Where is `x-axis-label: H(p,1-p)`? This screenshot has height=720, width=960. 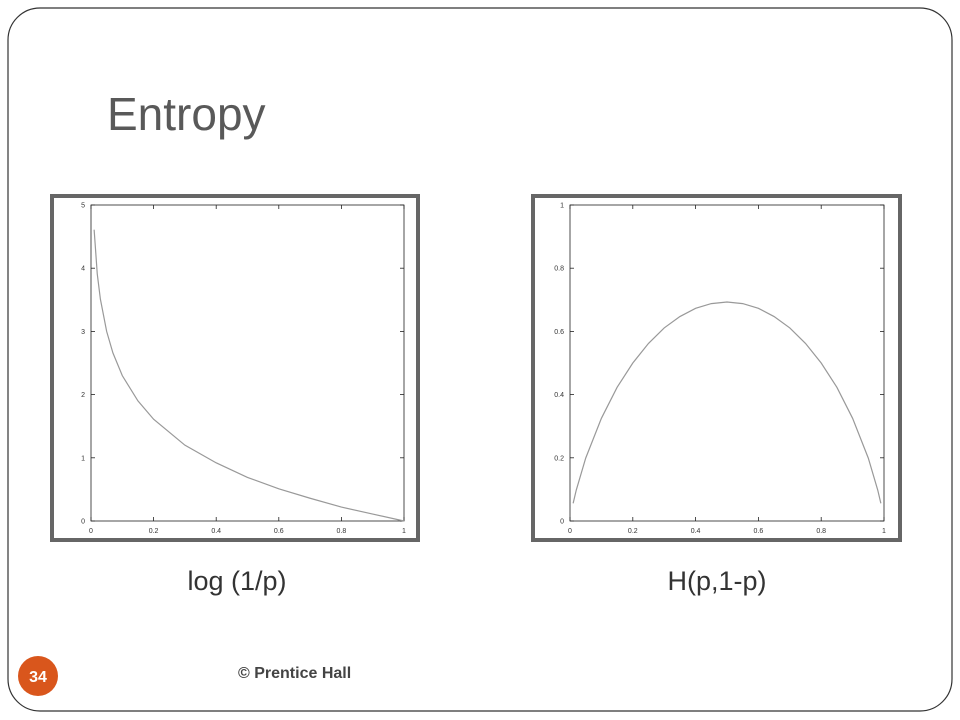 x-axis-label: H(p,1-p) is located at coordinates (716, 581).